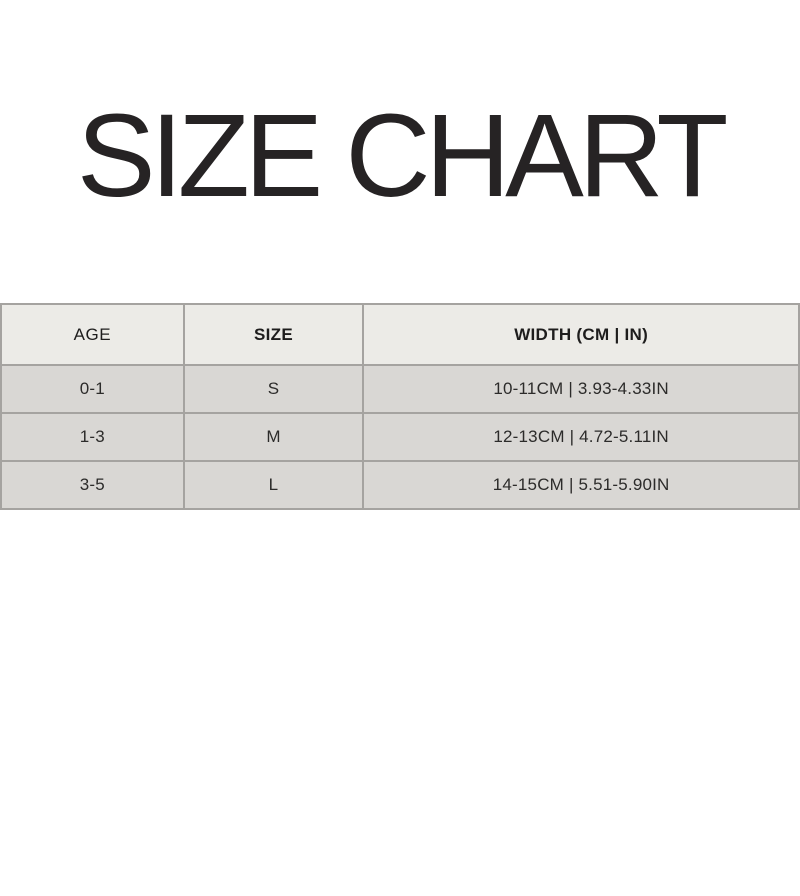 This screenshot has width=800, height=896. What do you see at coordinates (402, 156) in the screenshot?
I see `page-title: SIZE CHART` at bounding box center [402, 156].